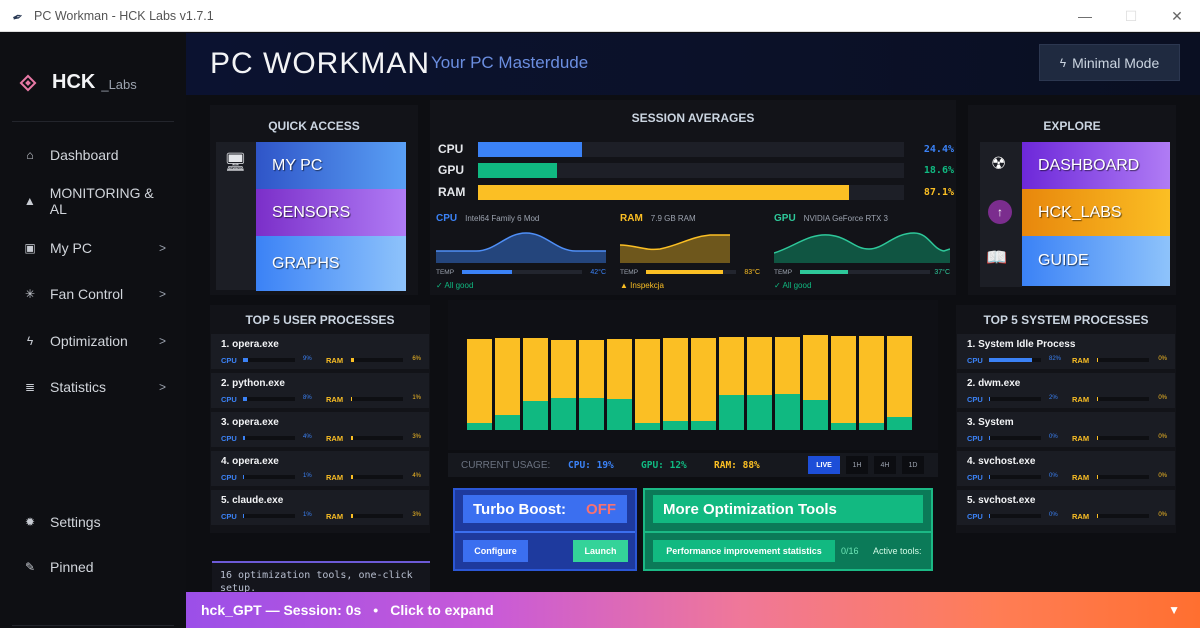 The width and height of the screenshot is (1200, 628). Describe the element at coordinates (785, 218) in the screenshot. I see `gpu-mini-label: GPU` at that location.